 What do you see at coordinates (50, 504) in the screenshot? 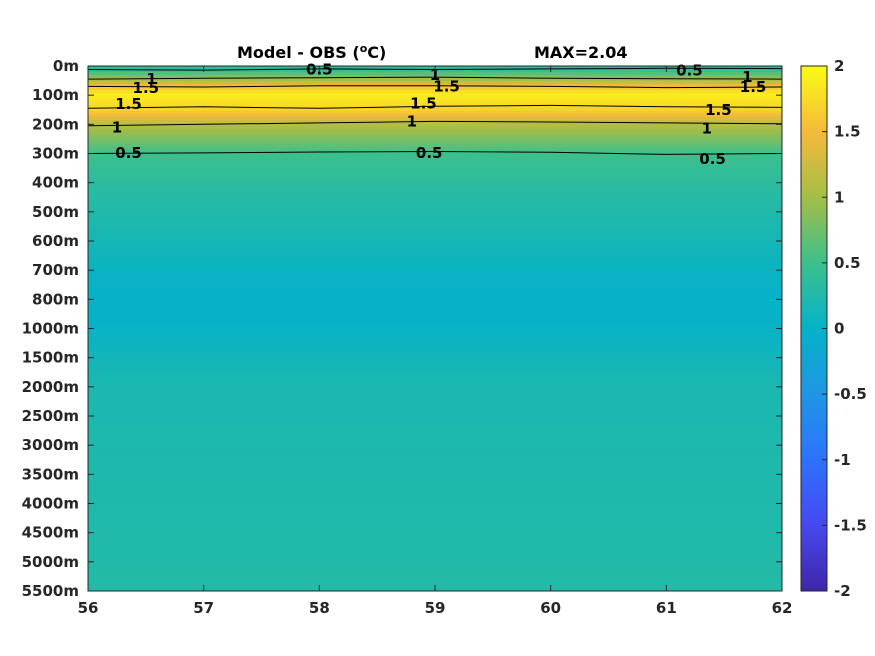
I see `y-tick-label: 4000m` at bounding box center [50, 504].